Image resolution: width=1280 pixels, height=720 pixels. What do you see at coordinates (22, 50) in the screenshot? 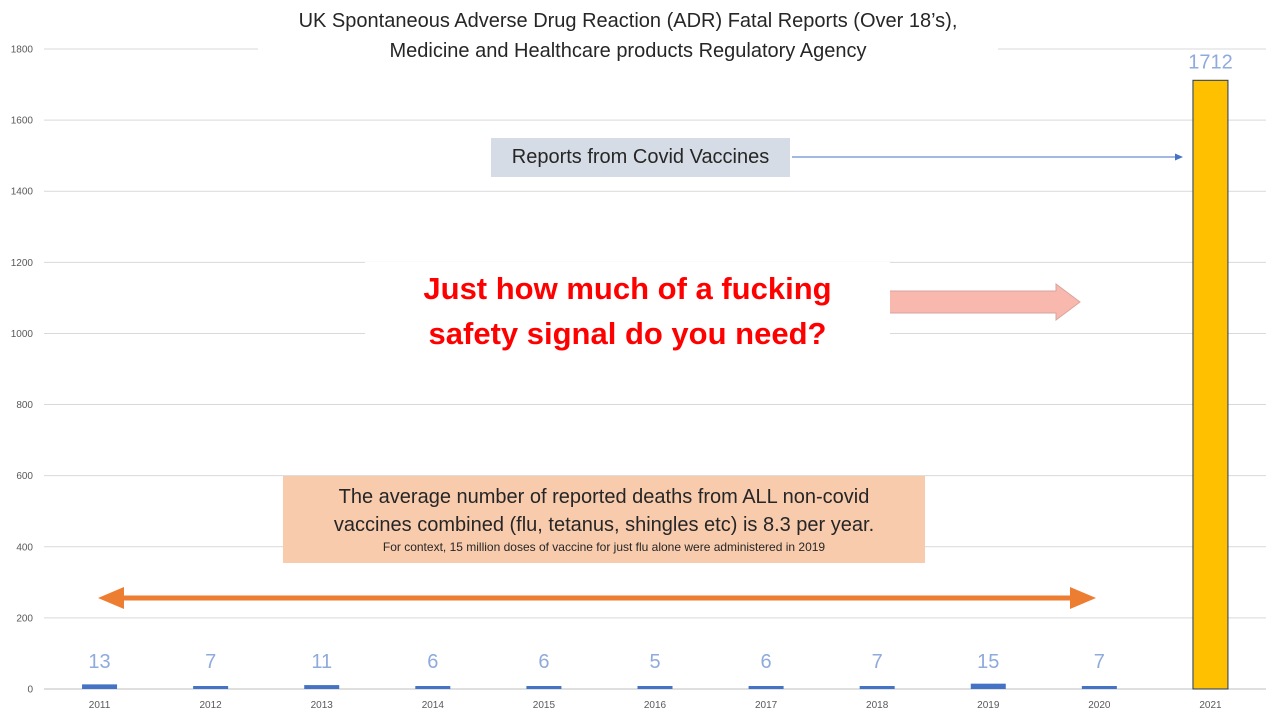
I see `y-tick-label: 1800` at bounding box center [22, 50].